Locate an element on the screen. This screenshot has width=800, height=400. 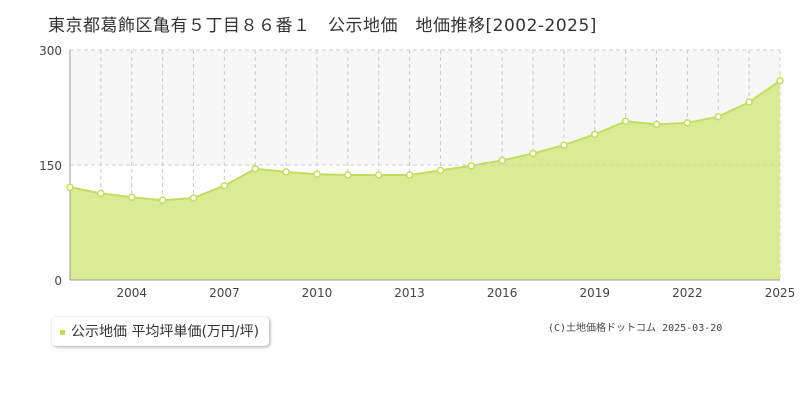
data-point-2011 is located at coordinates (348, 175).